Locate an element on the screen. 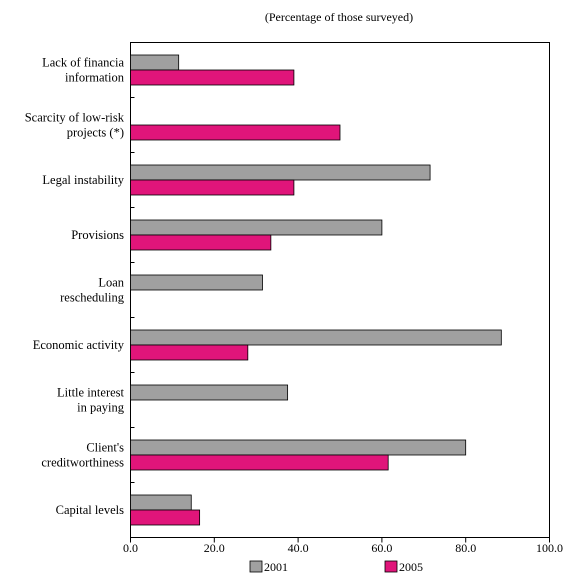 The image size is (566, 575). x-tick-label: 20.0 is located at coordinates (214, 548).